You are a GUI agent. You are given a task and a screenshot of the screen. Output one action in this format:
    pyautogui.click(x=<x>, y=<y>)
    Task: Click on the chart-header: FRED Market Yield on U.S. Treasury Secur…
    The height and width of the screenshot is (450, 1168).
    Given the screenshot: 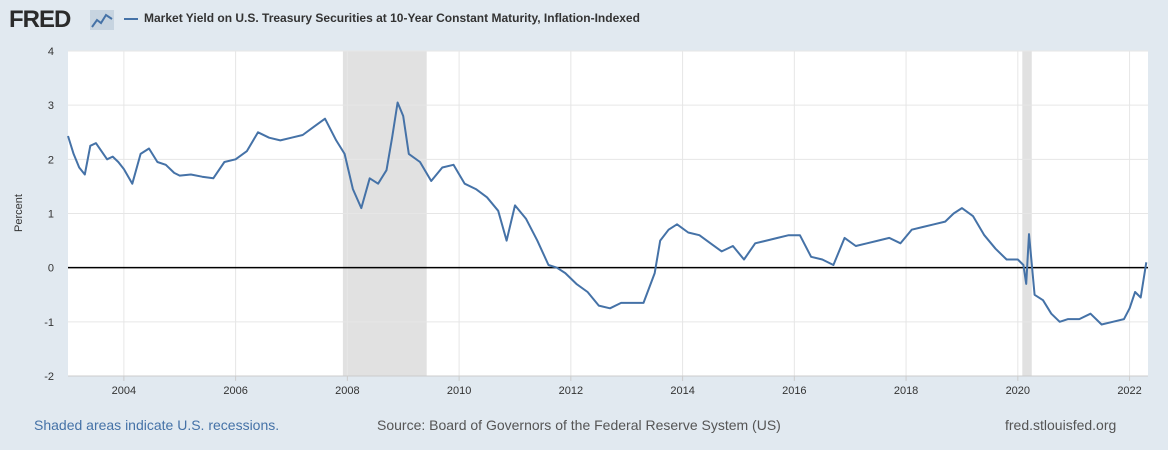 What is the action you would take?
    pyautogui.click(x=584, y=20)
    